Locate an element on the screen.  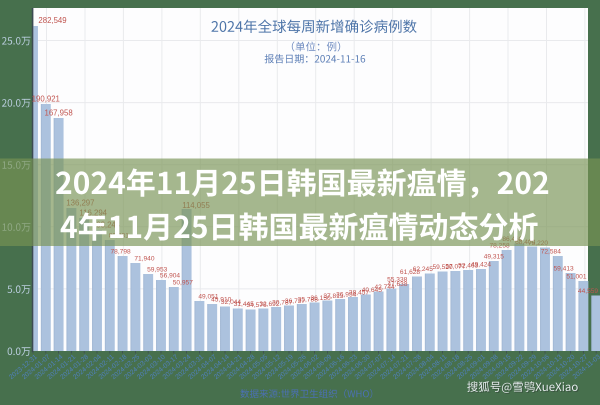
svg-text: 71,940 is located at coordinates (144, 259).